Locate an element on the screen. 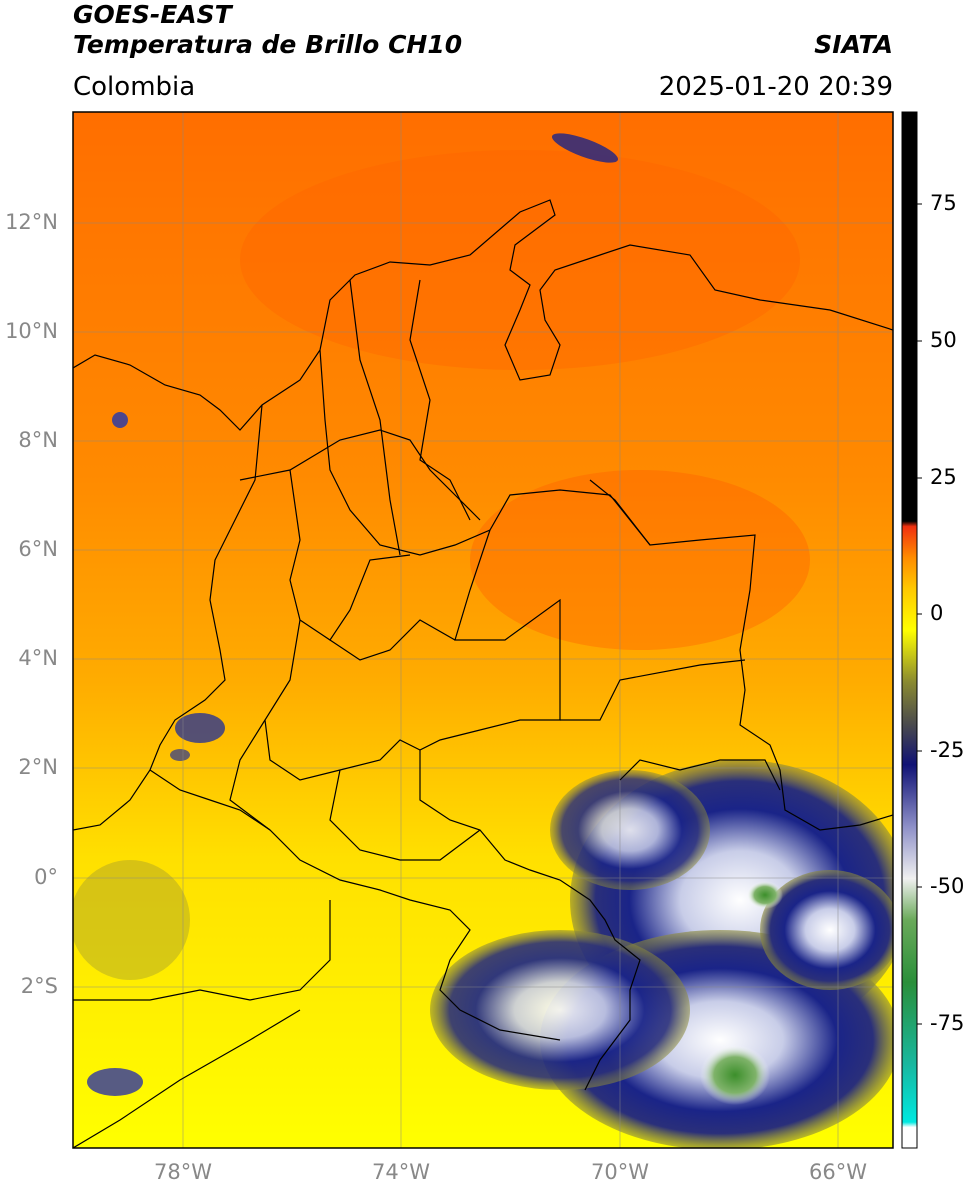 This screenshot has width=966, height=1190. satellite-title: GOES-EAST is located at coordinates (152, 14).